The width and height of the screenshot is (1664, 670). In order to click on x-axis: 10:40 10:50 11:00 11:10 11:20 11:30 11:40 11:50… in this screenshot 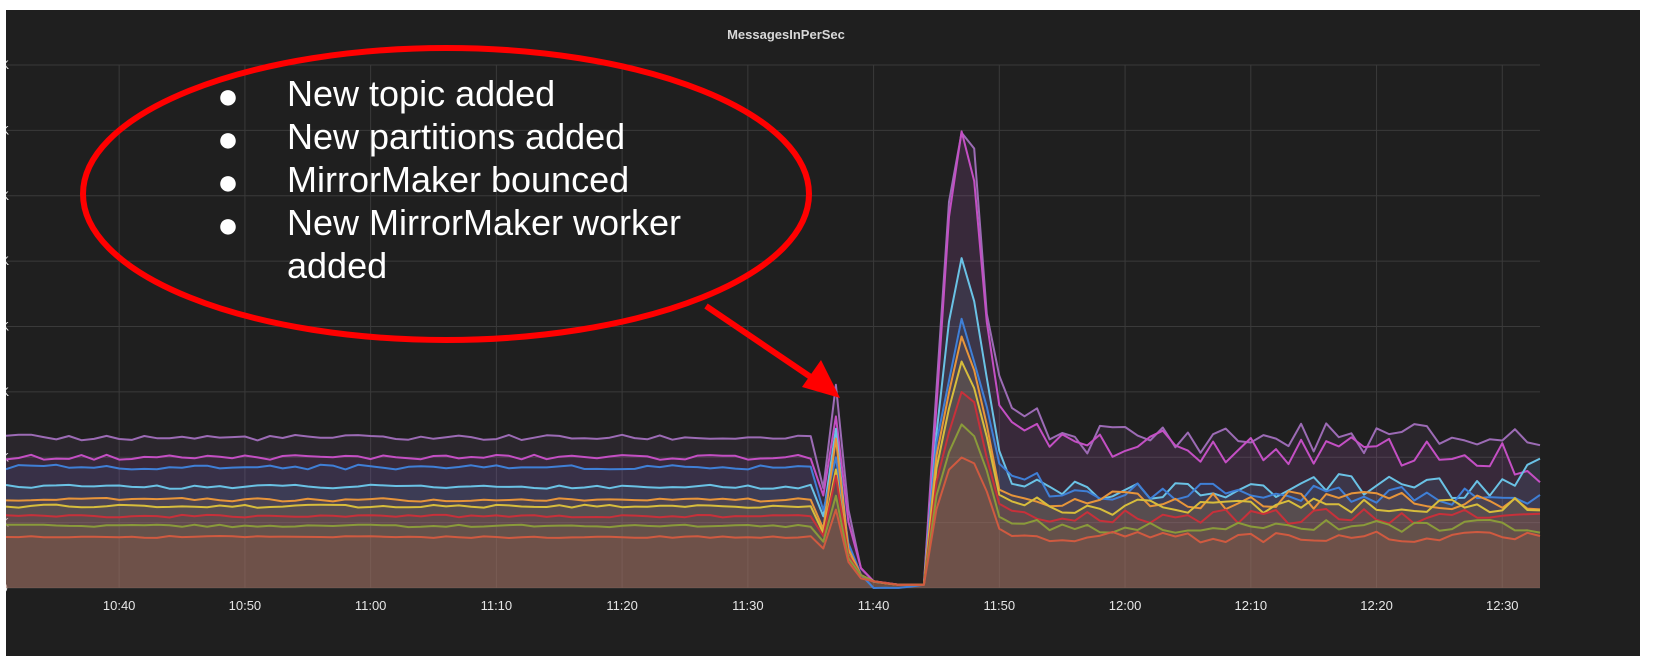, I will do `click(811, 605)`.